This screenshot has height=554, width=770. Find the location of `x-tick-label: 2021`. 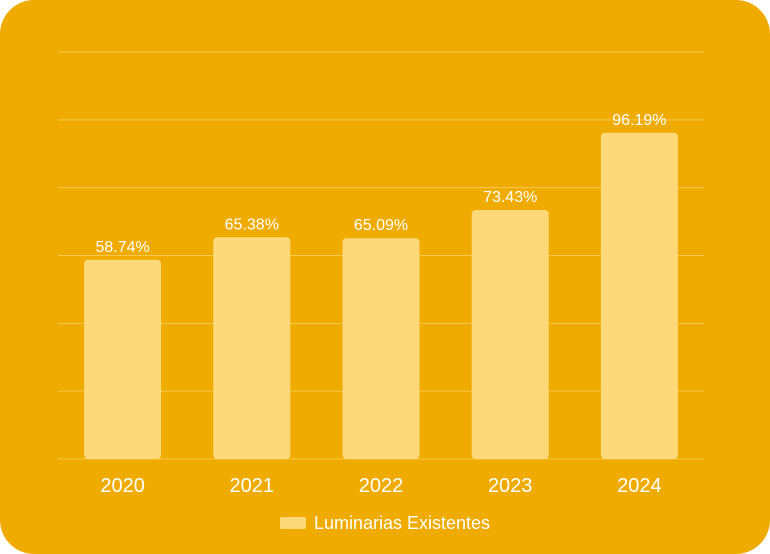

x-tick-label: 2021 is located at coordinates (252, 486).